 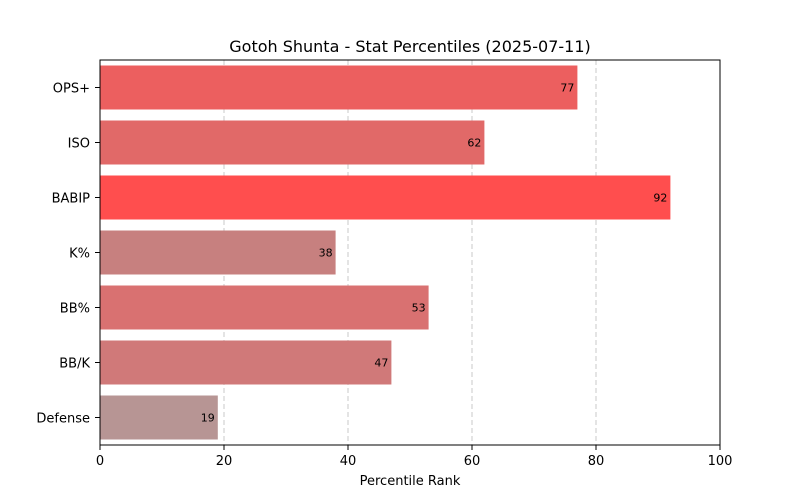 What do you see at coordinates (660, 198) in the screenshot?
I see `bar-value-label: 92` at bounding box center [660, 198].